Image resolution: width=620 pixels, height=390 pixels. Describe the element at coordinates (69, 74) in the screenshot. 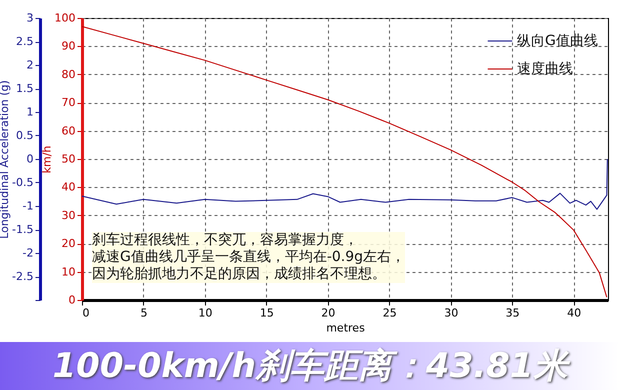

I see `y-tick-label: 80` at that location.